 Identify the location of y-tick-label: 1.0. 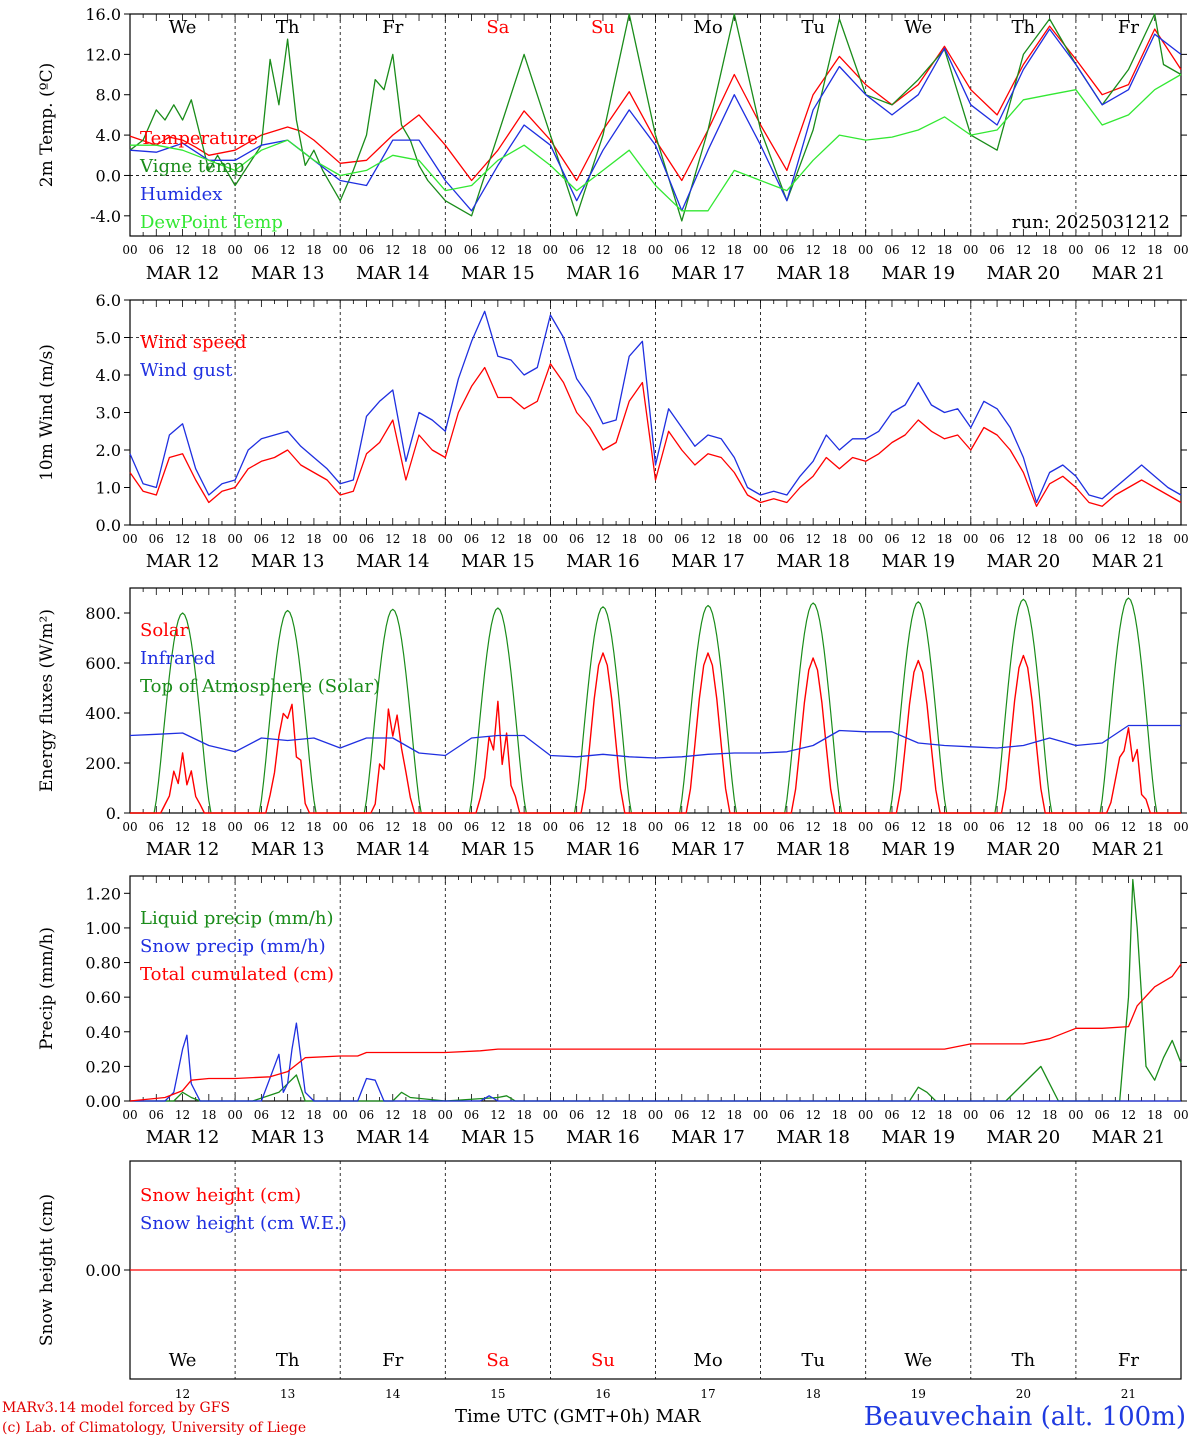
(108, 488).